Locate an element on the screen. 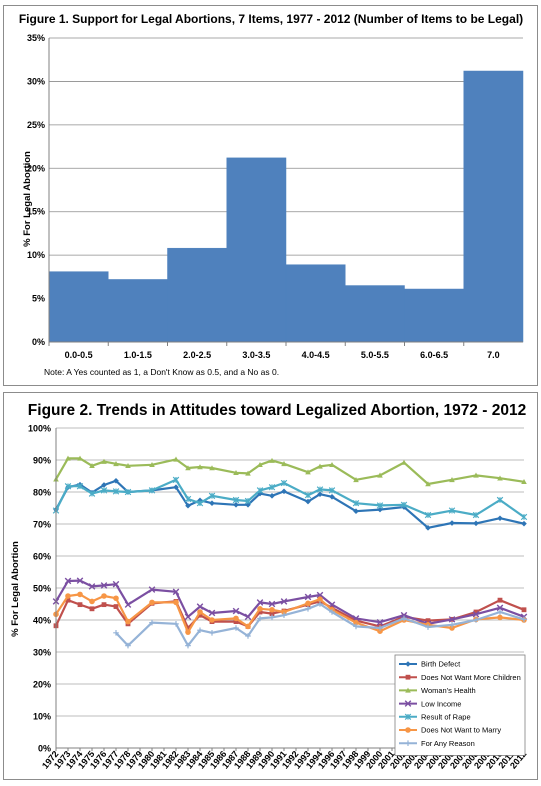 The width and height of the screenshot is (541, 786). figure-2-legend-label: For Any Reason is located at coordinates (448, 743).